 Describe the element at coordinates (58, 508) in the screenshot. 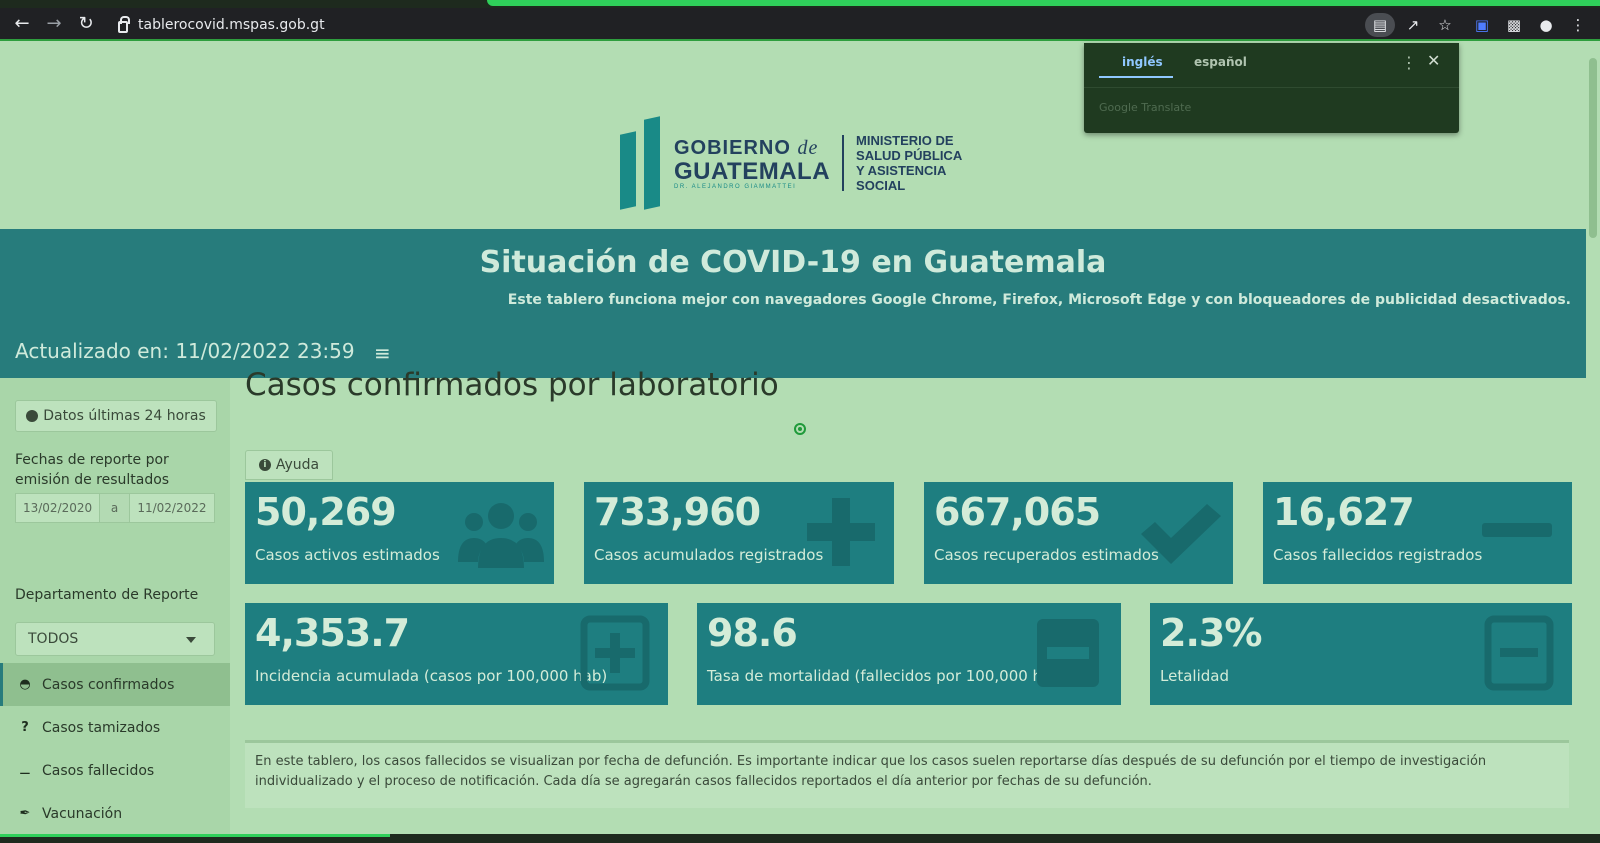

I see `date-from-input: 13/02/2020` at that location.